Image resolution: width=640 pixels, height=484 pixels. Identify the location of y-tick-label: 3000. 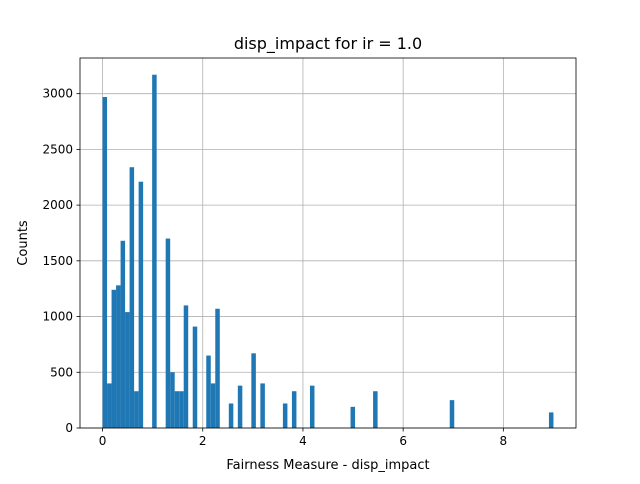
(57, 94).